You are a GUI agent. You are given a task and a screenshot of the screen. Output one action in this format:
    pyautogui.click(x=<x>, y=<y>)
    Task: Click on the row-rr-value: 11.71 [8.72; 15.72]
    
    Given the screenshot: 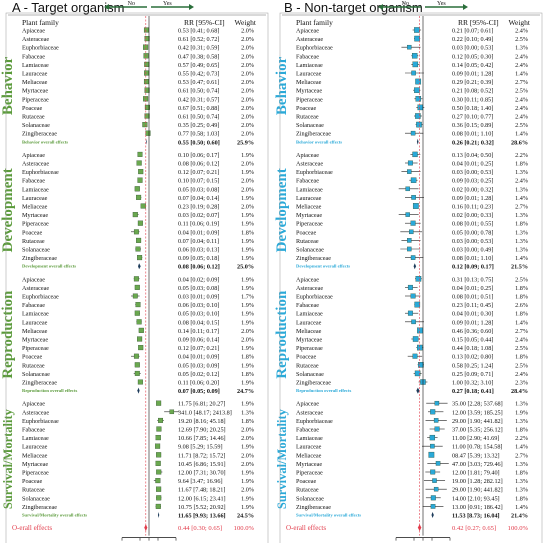 What is the action you would take?
    pyautogui.click(x=201, y=455)
    